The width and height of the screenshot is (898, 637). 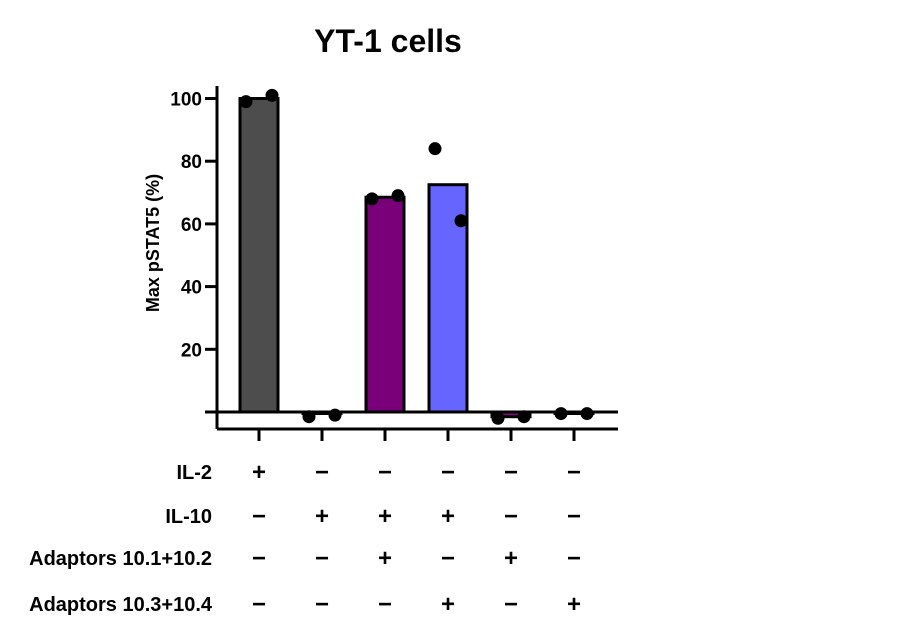 What do you see at coordinates (385, 516) in the screenshot?
I see `condition-sign-2-3: +` at bounding box center [385, 516].